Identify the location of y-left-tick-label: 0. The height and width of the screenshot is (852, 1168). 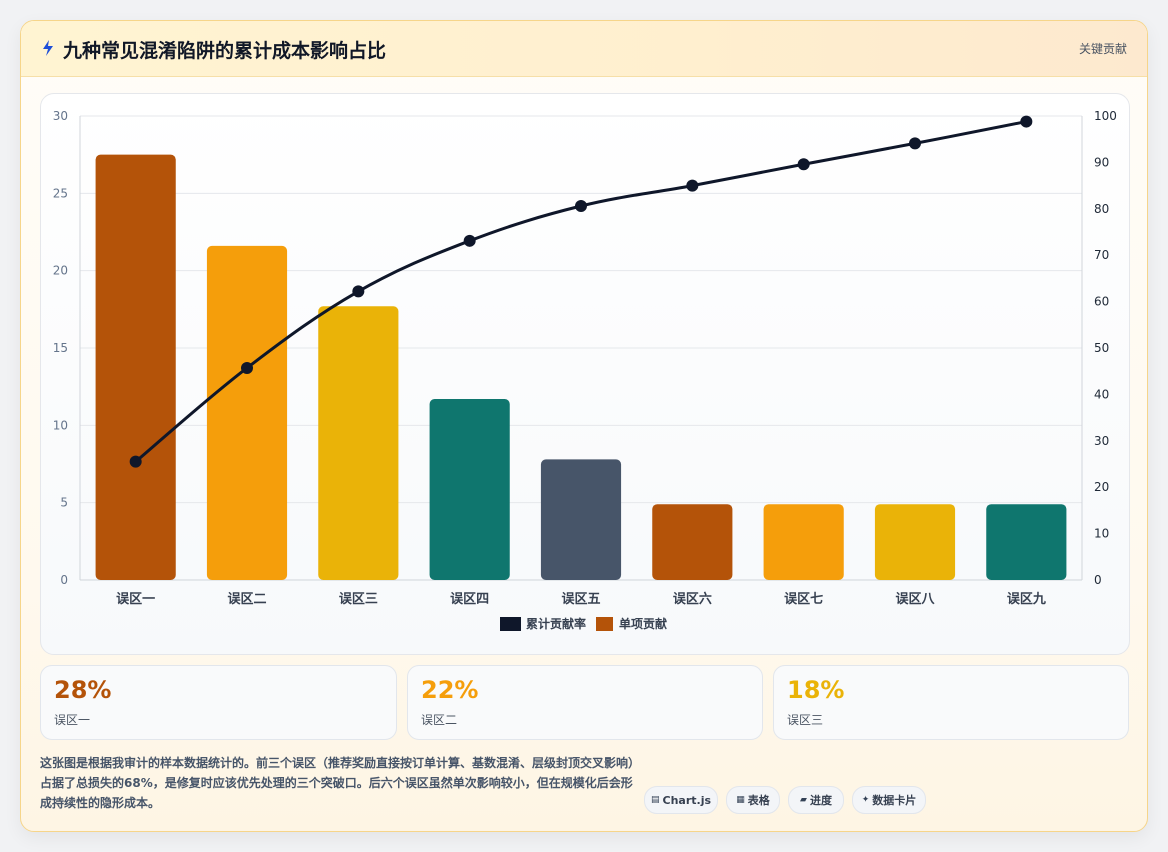
(64, 580).